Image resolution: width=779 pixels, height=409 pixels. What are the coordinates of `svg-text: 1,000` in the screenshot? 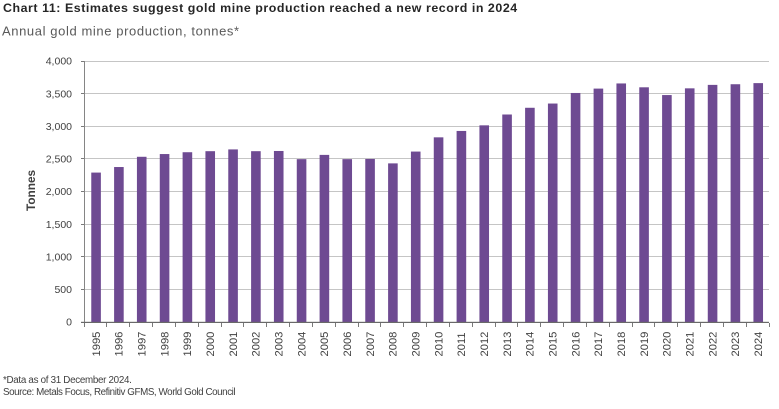 It's located at (59, 257).